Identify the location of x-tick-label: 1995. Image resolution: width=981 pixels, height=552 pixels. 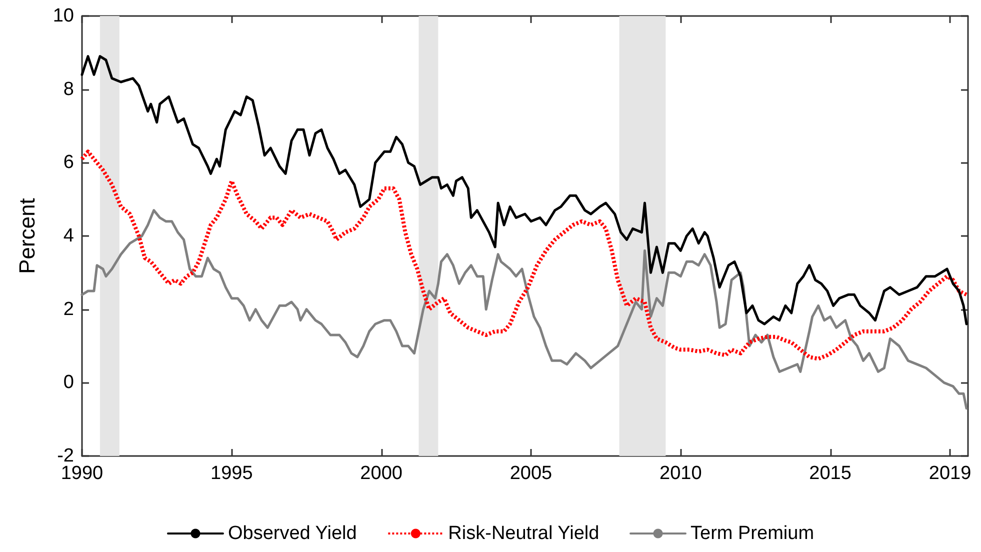
(231, 473).